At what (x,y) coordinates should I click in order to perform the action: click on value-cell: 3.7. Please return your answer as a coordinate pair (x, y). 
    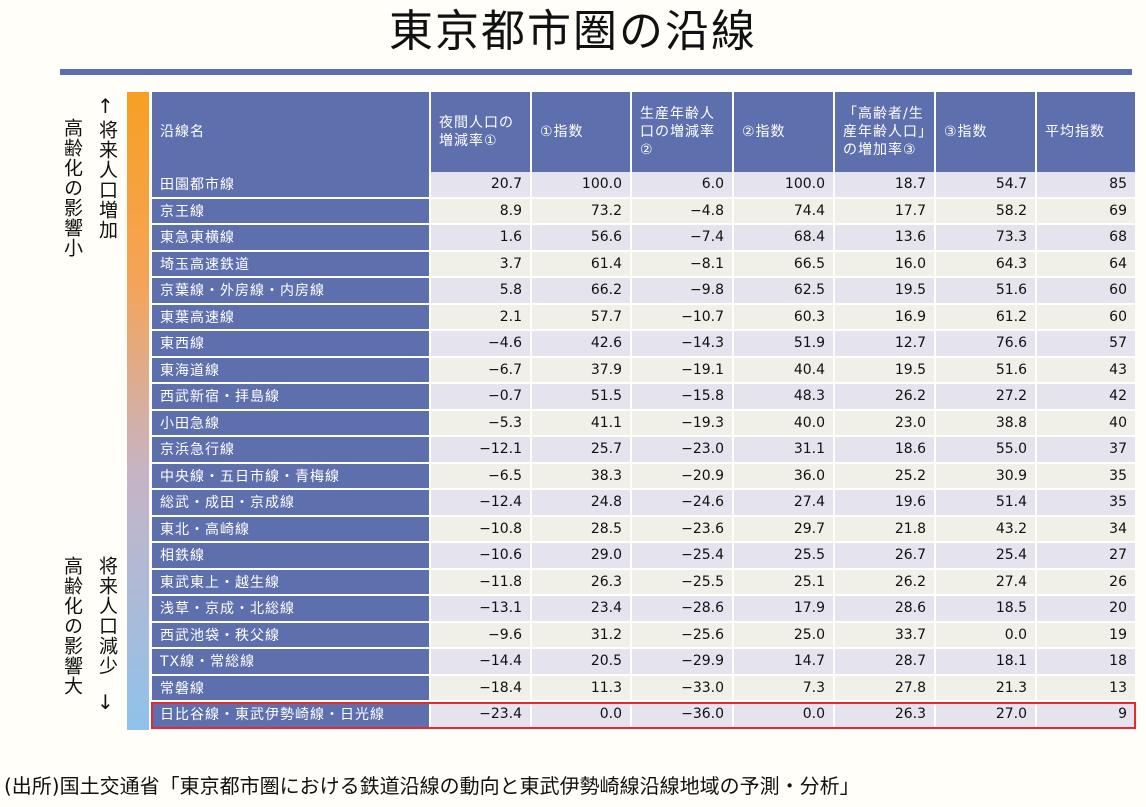
    Looking at the image, I should click on (481, 264).